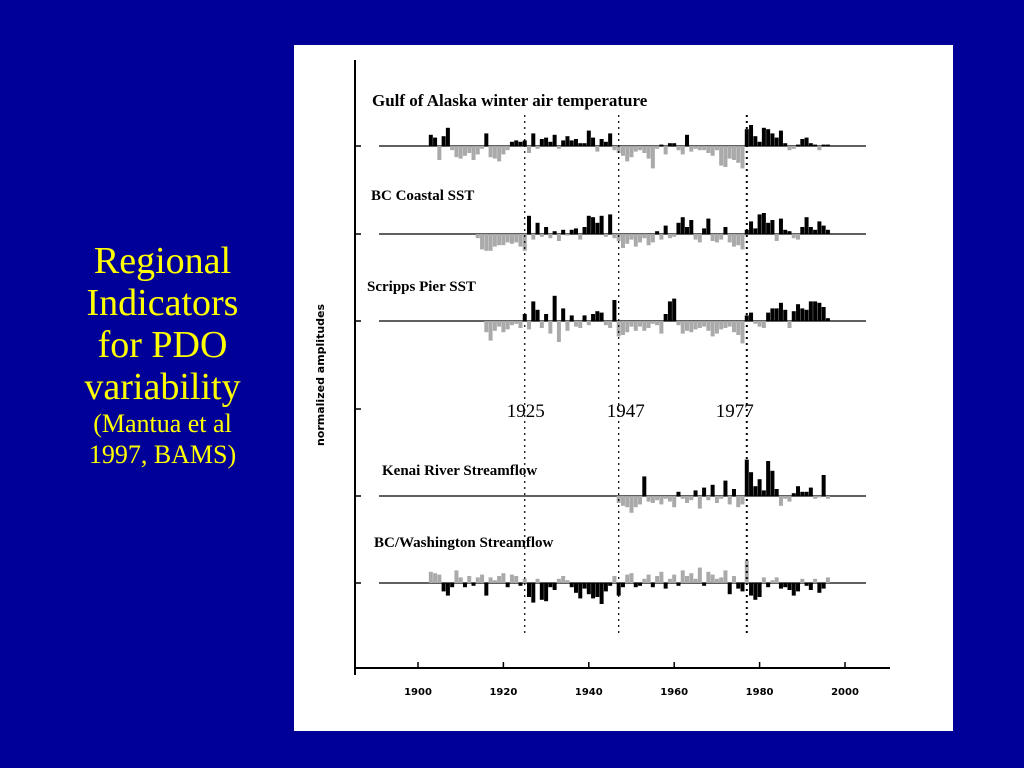 This screenshot has height=768, width=1024. Describe the element at coordinates (503, 692) in the screenshot. I see `x-tick-label: 1920` at that location.